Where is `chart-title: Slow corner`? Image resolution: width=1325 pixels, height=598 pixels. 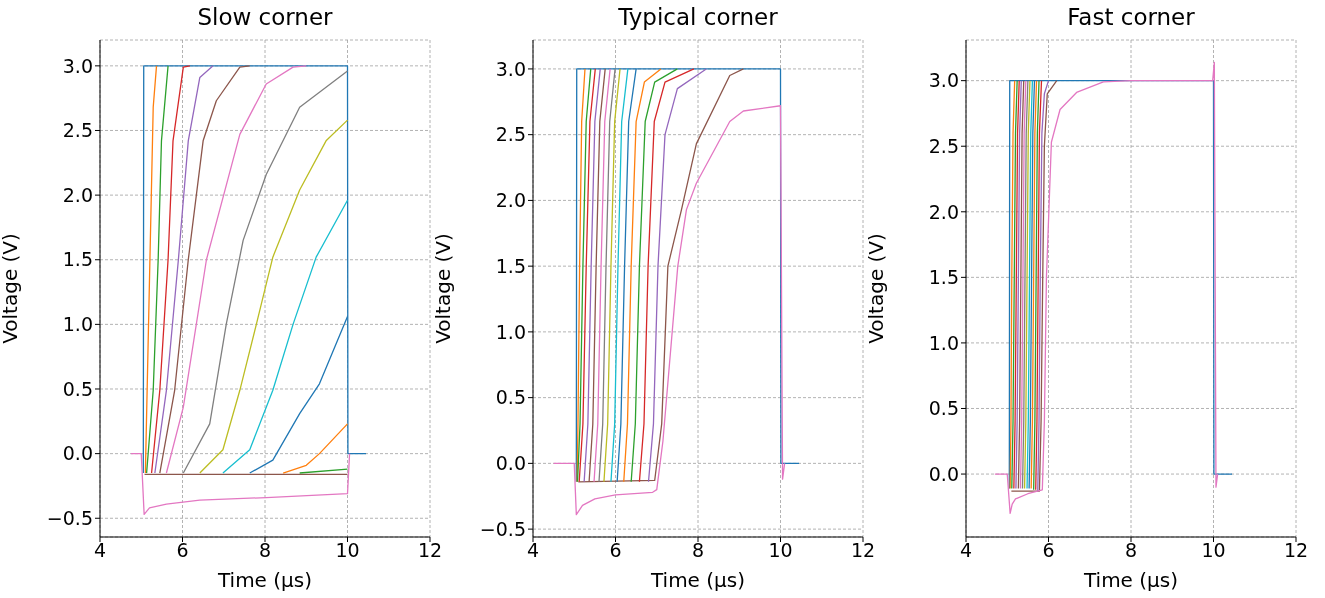 chart-title: Slow corner is located at coordinates (265, 17).